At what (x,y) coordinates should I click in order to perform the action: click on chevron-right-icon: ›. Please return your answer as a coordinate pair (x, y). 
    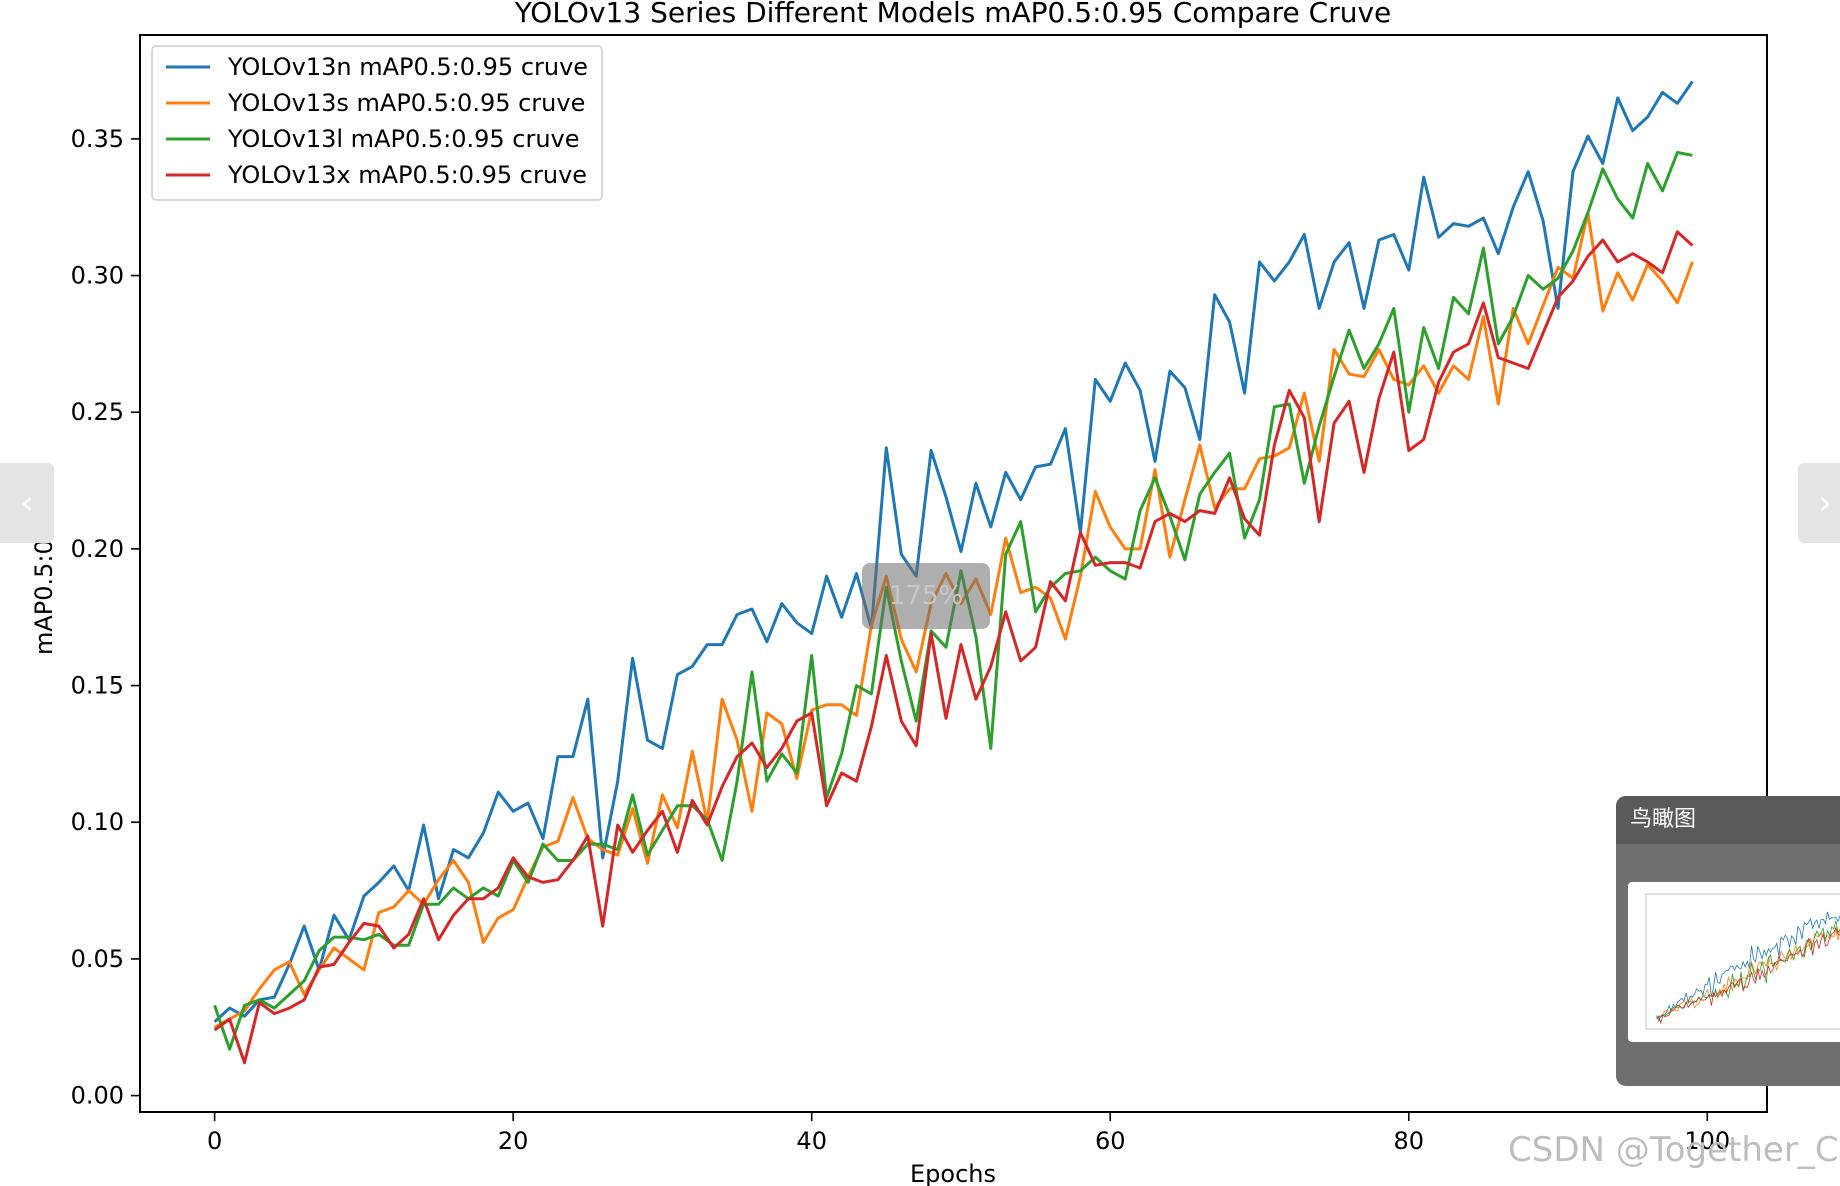
    Looking at the image, I should click on (1825, 503).